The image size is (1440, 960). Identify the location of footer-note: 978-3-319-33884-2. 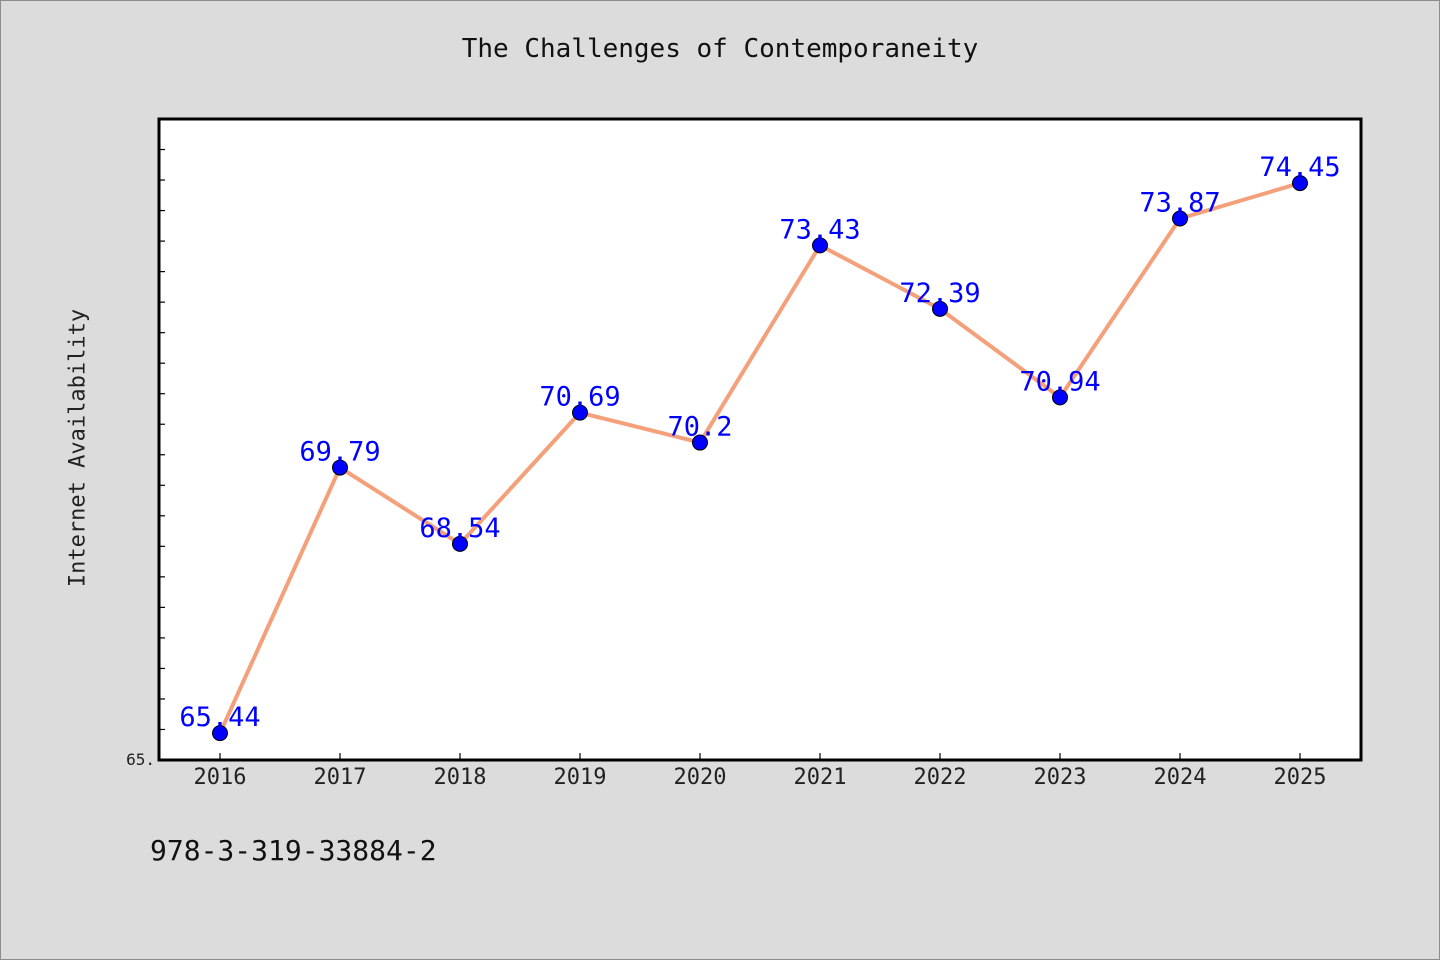
(293, 850).